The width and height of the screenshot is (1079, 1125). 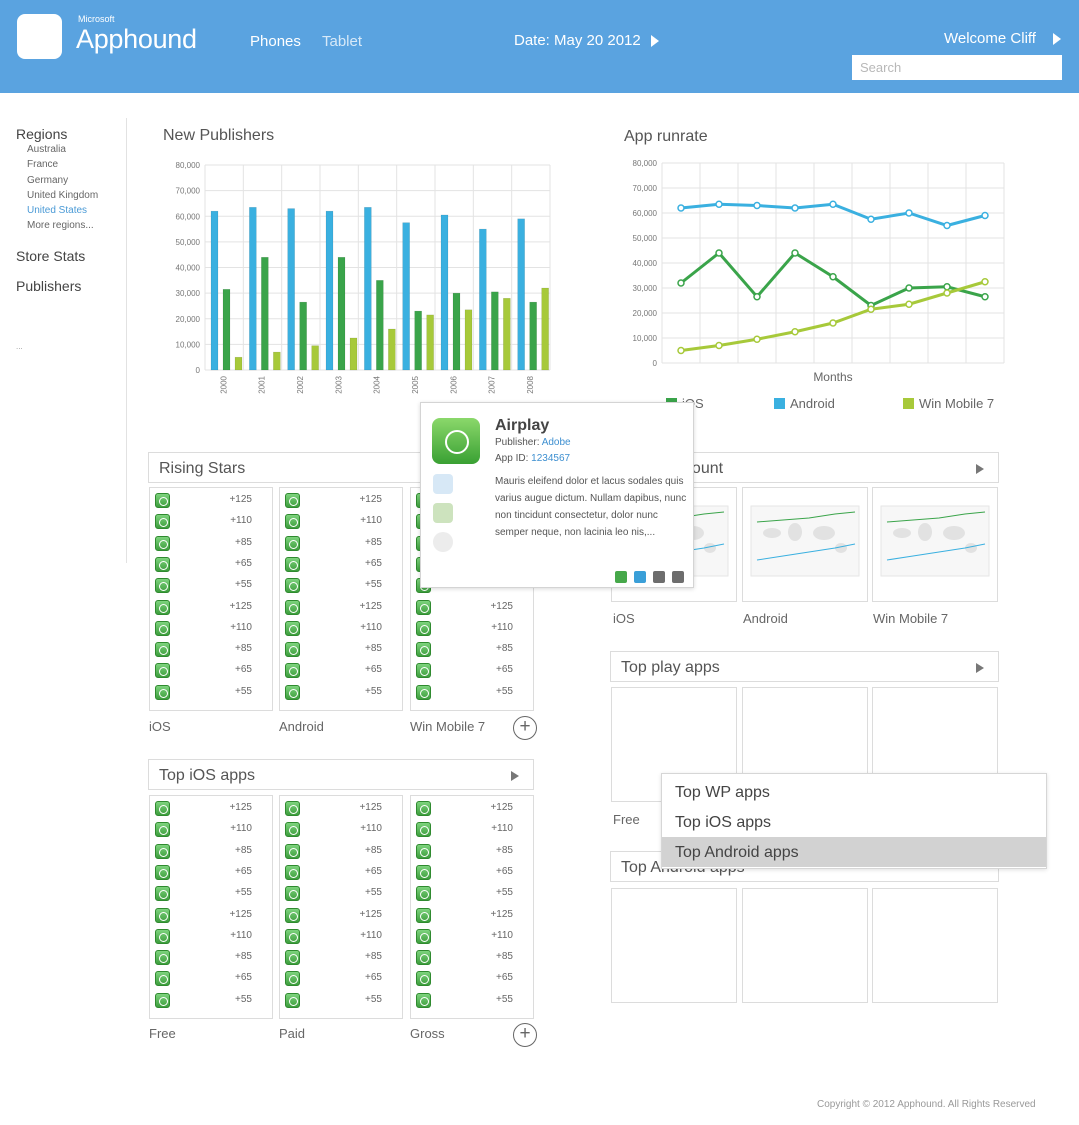 What do you see at coordinates (525, 728) in the screenshot?
I see `rising-stars-add-button: +` at bounding box center [525, 728].